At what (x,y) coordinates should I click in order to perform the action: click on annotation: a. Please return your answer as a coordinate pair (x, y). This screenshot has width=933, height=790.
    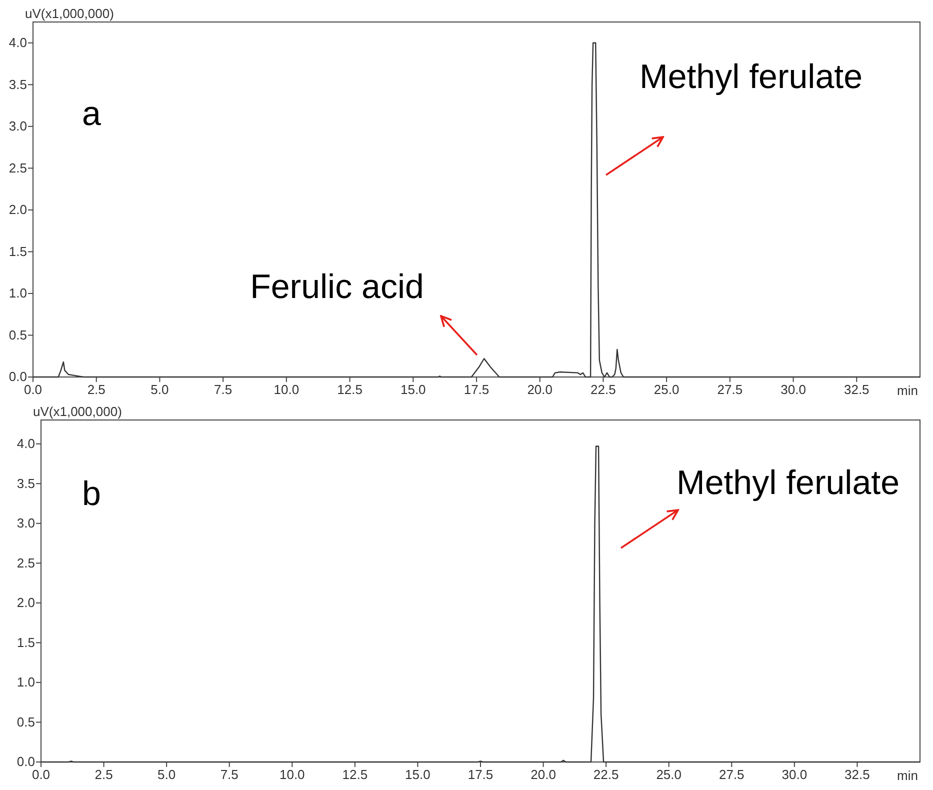
    Looking at the image, I should click on (91, 114).